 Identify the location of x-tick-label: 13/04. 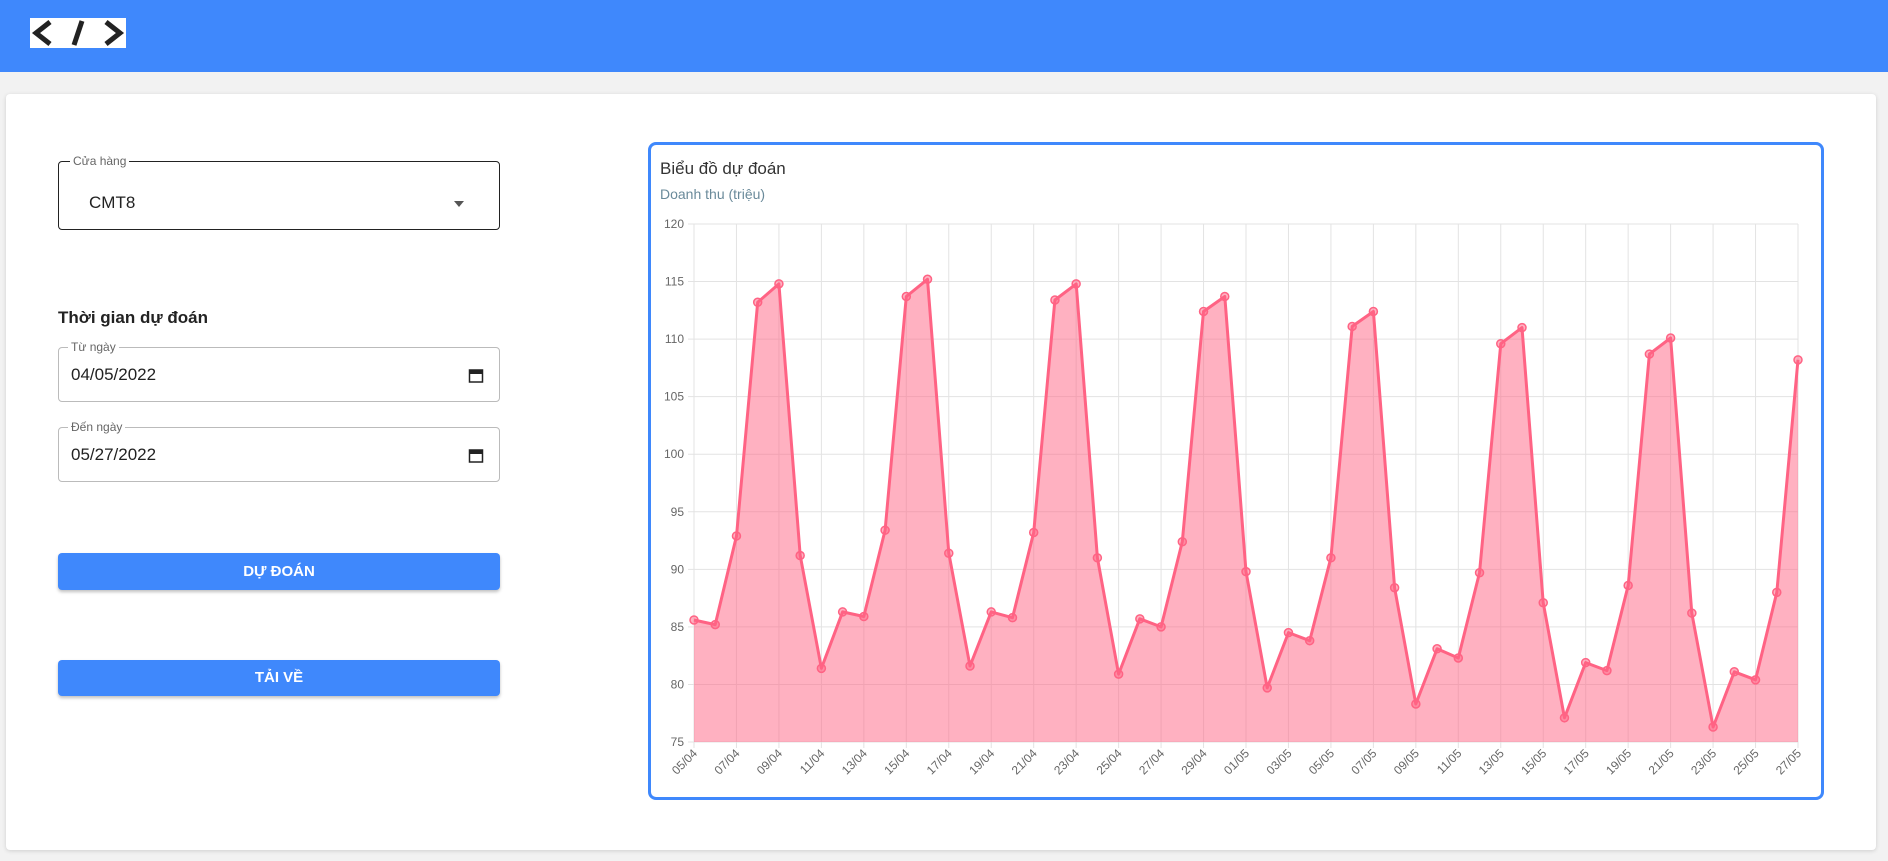
(854, 761).